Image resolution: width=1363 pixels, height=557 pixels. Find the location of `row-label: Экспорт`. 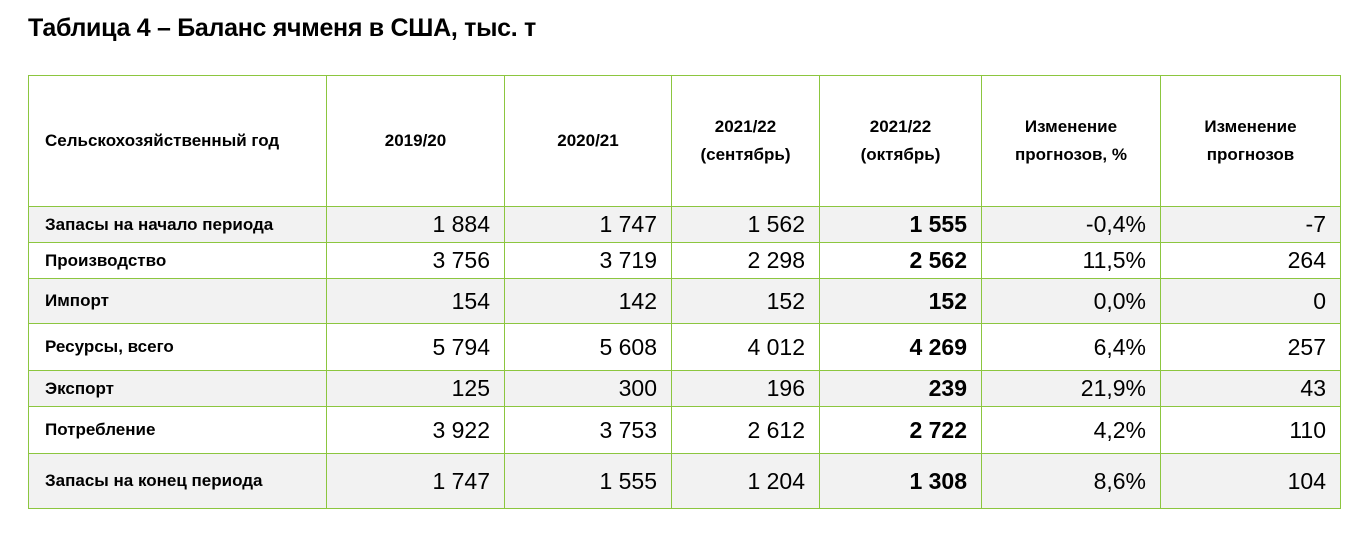

row-label: Экспорт is located at coordinates (177, 388).